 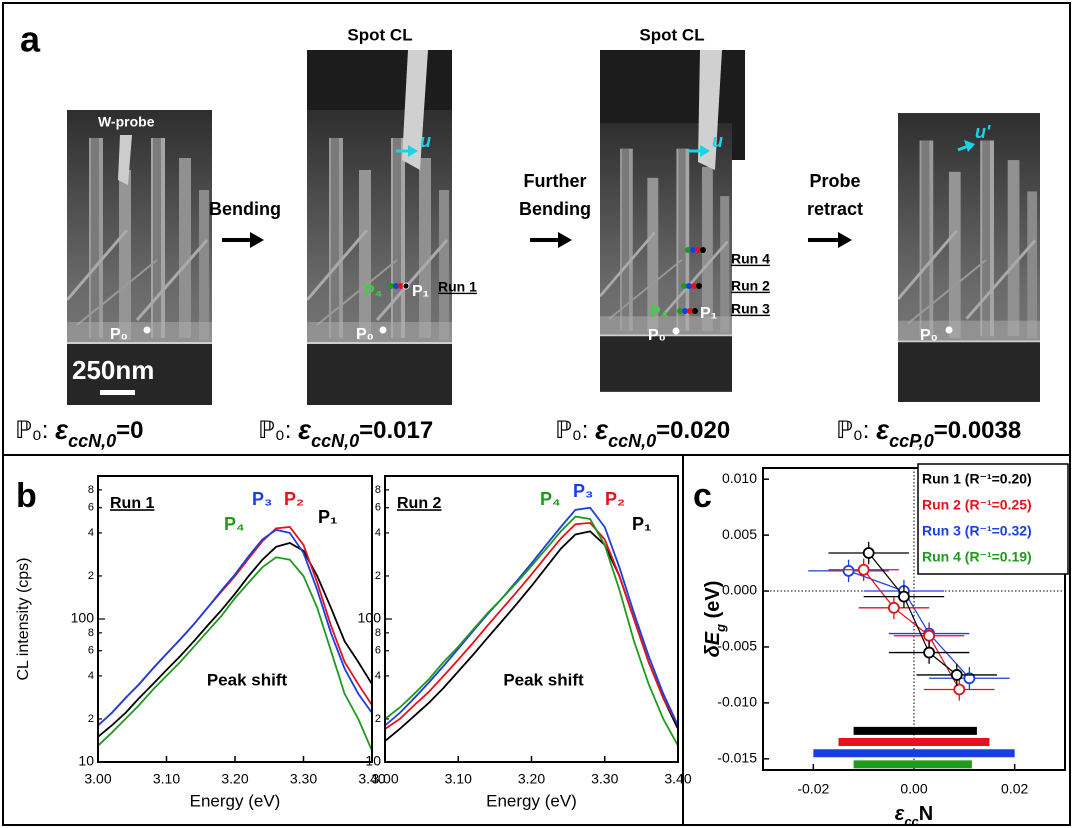 I want to click on sem-image-top, so click(x=379, y=80).